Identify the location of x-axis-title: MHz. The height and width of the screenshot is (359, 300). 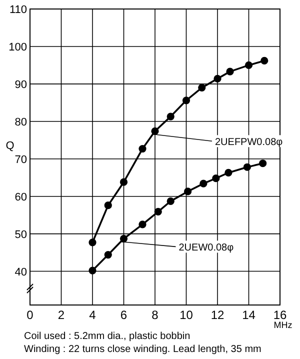
(283, 325).